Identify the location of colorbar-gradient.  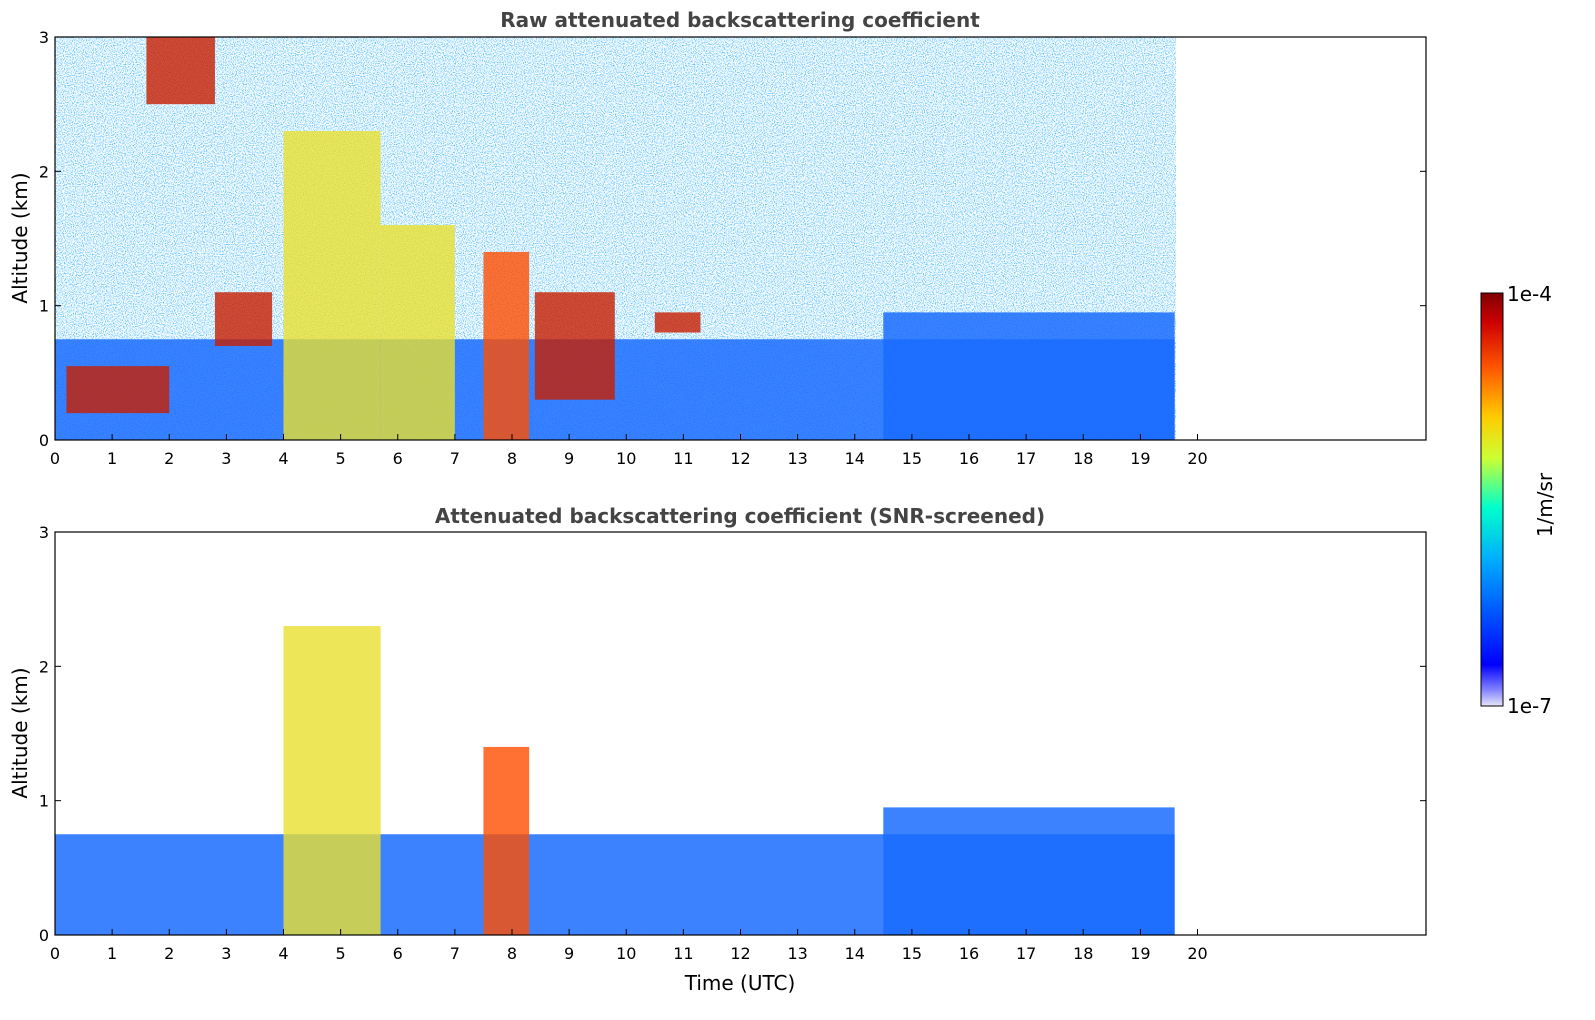
(1492, 499).